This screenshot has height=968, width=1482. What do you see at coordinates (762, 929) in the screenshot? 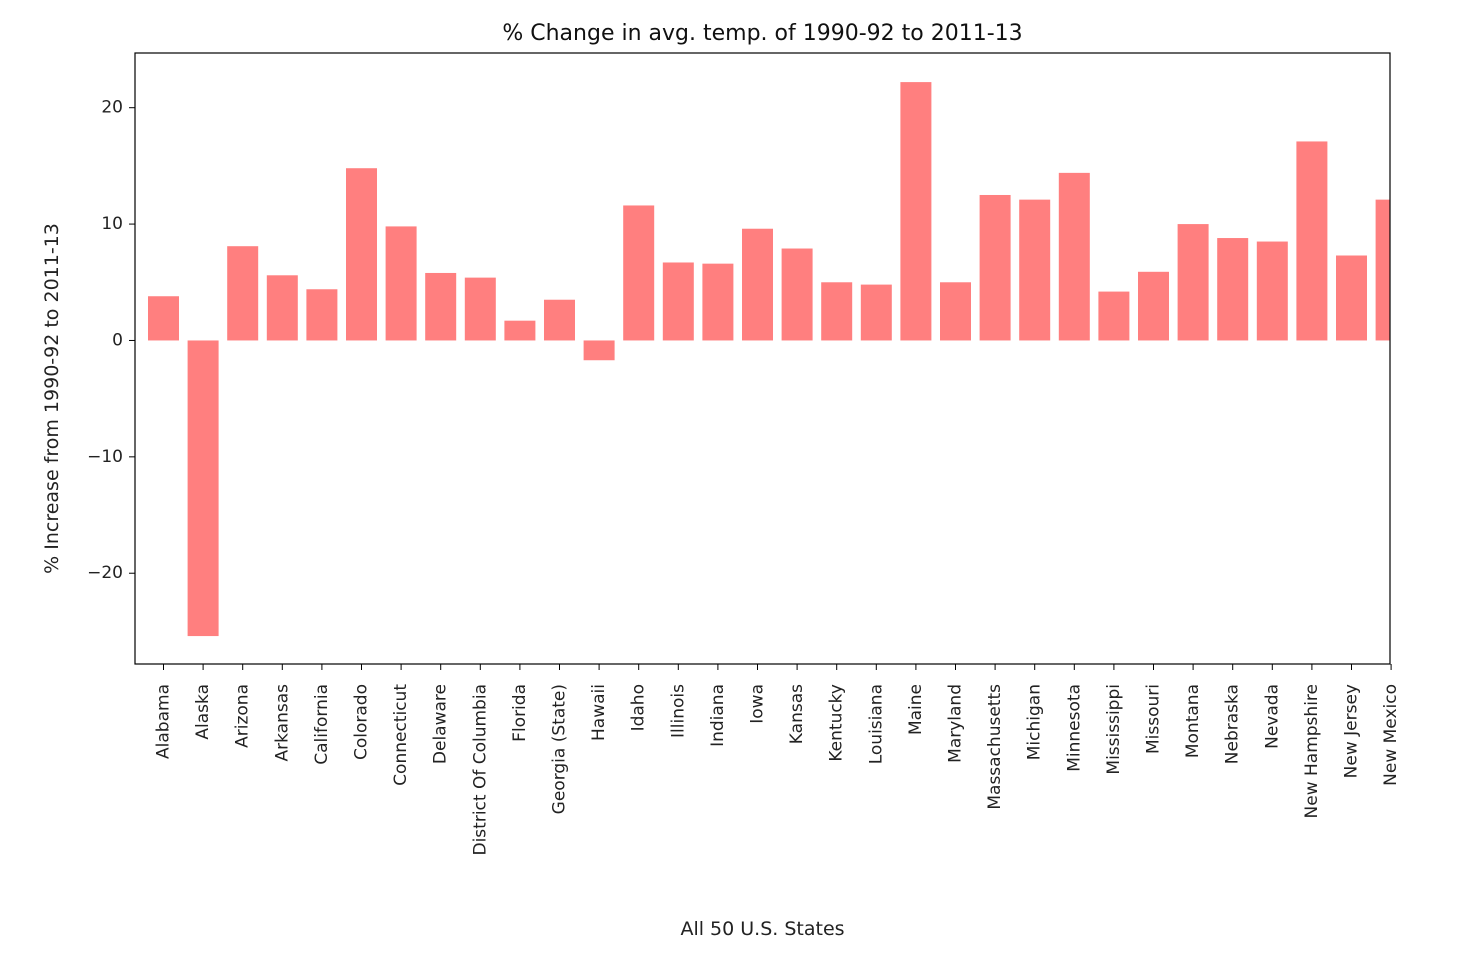
I see `x-axis-label: All 50 U.S. States` at bounding box center [762, 929].